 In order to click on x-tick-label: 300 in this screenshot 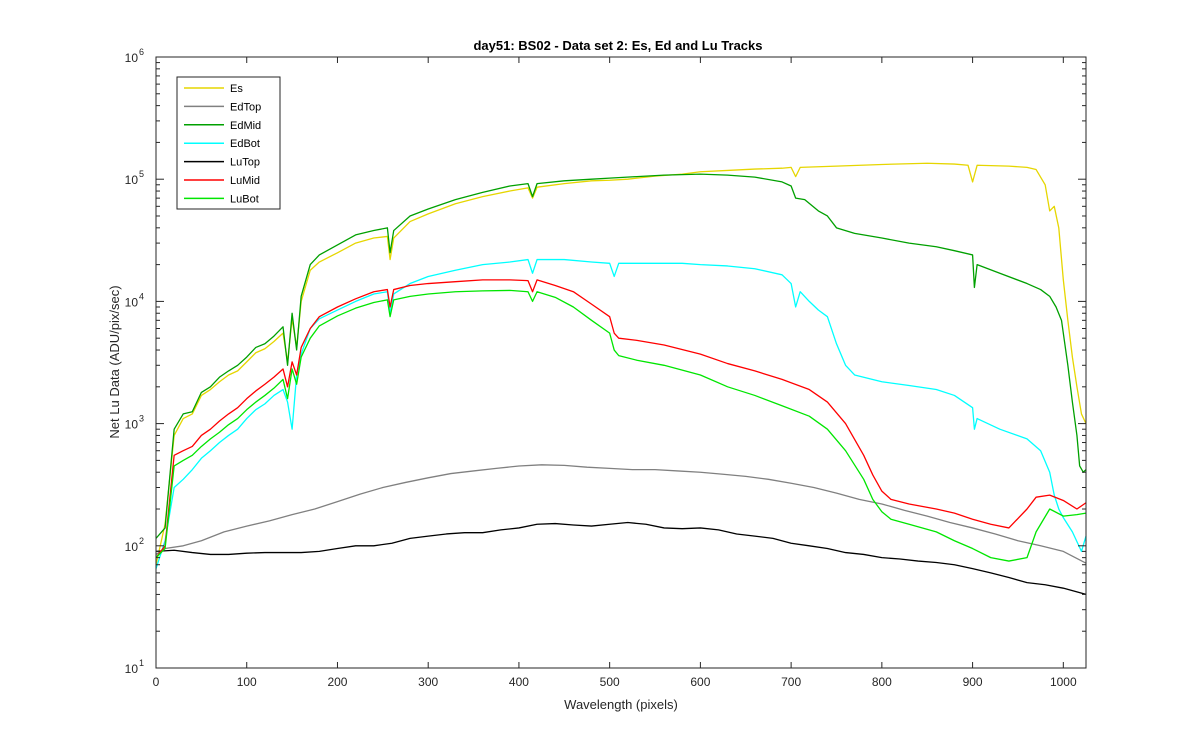, I will do `click(428, 682)`.